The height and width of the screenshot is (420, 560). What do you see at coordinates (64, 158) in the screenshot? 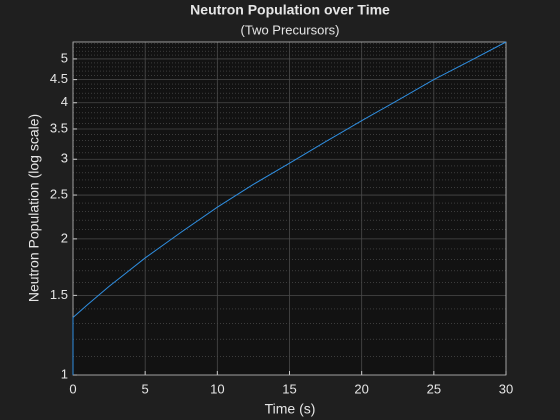
I see `y-tick-label: 3` at bounding box center [64, 158].